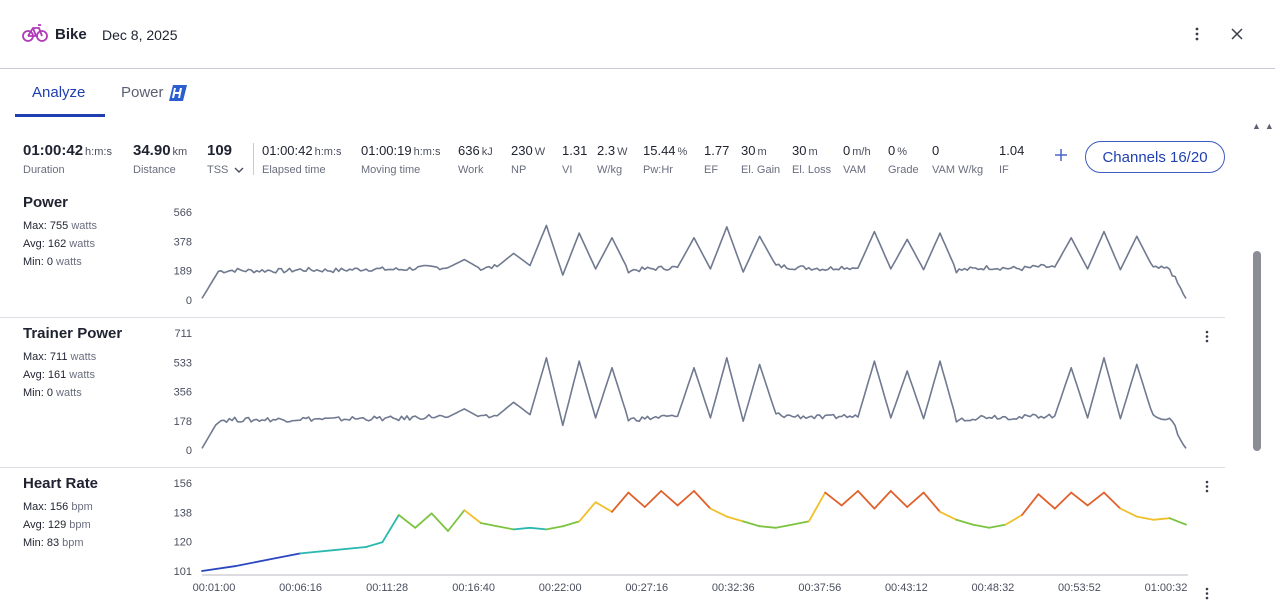 This screenshot has width=1275, height=609. I want to click on view-tabs: Analyze Power, so click(637, 93).